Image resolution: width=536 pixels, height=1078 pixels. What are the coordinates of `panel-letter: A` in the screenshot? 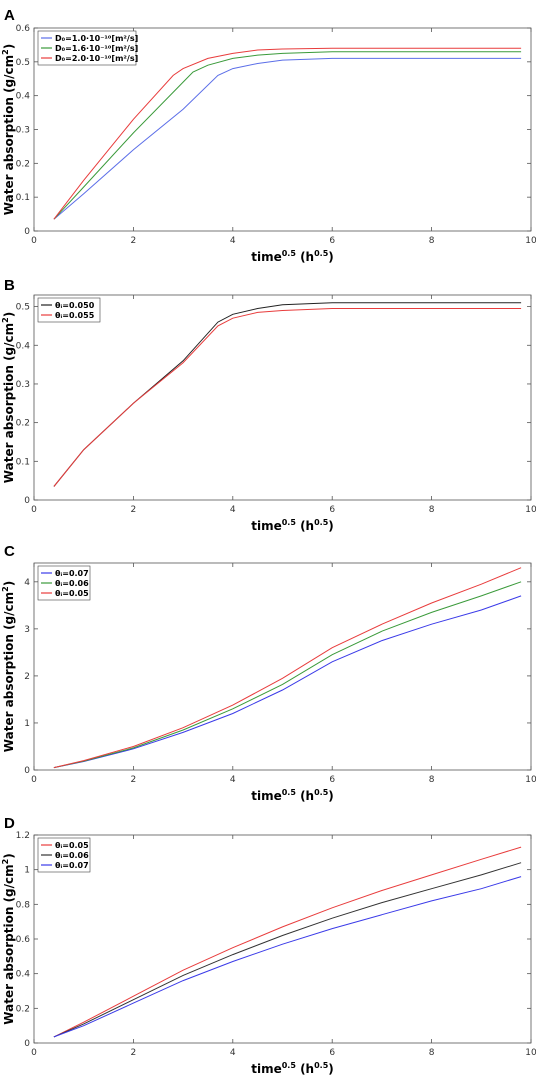 It's located at (9, 15).